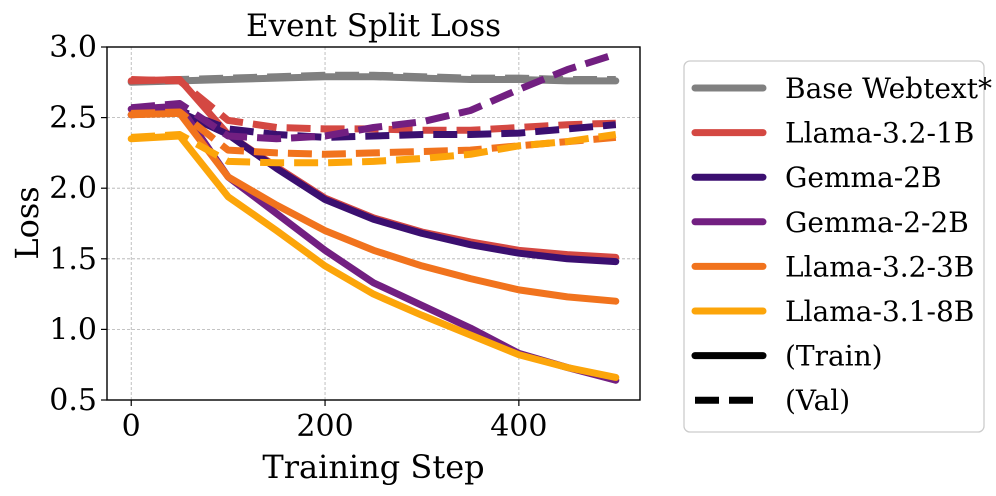 This screenshot has width=996, height=496. What do you see at coordinates (73, 400) in the screenshot?
I see `y-tick-label: 0.5` at bounding box center [73, 400].